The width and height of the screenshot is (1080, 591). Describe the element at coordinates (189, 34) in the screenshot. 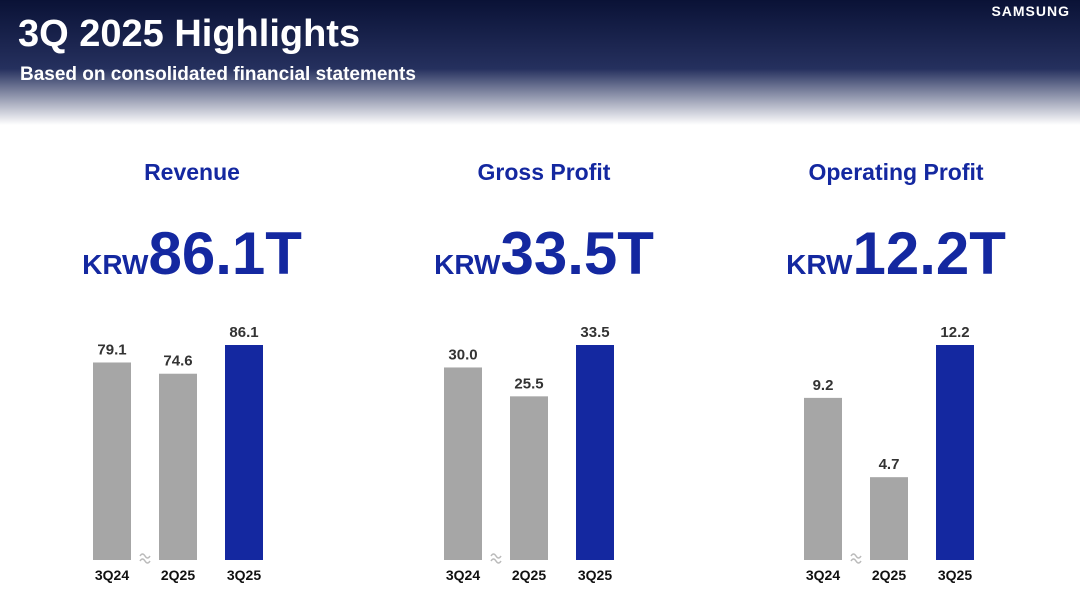

I see `slide-title: 3Q 2025 Highlights` at that location.